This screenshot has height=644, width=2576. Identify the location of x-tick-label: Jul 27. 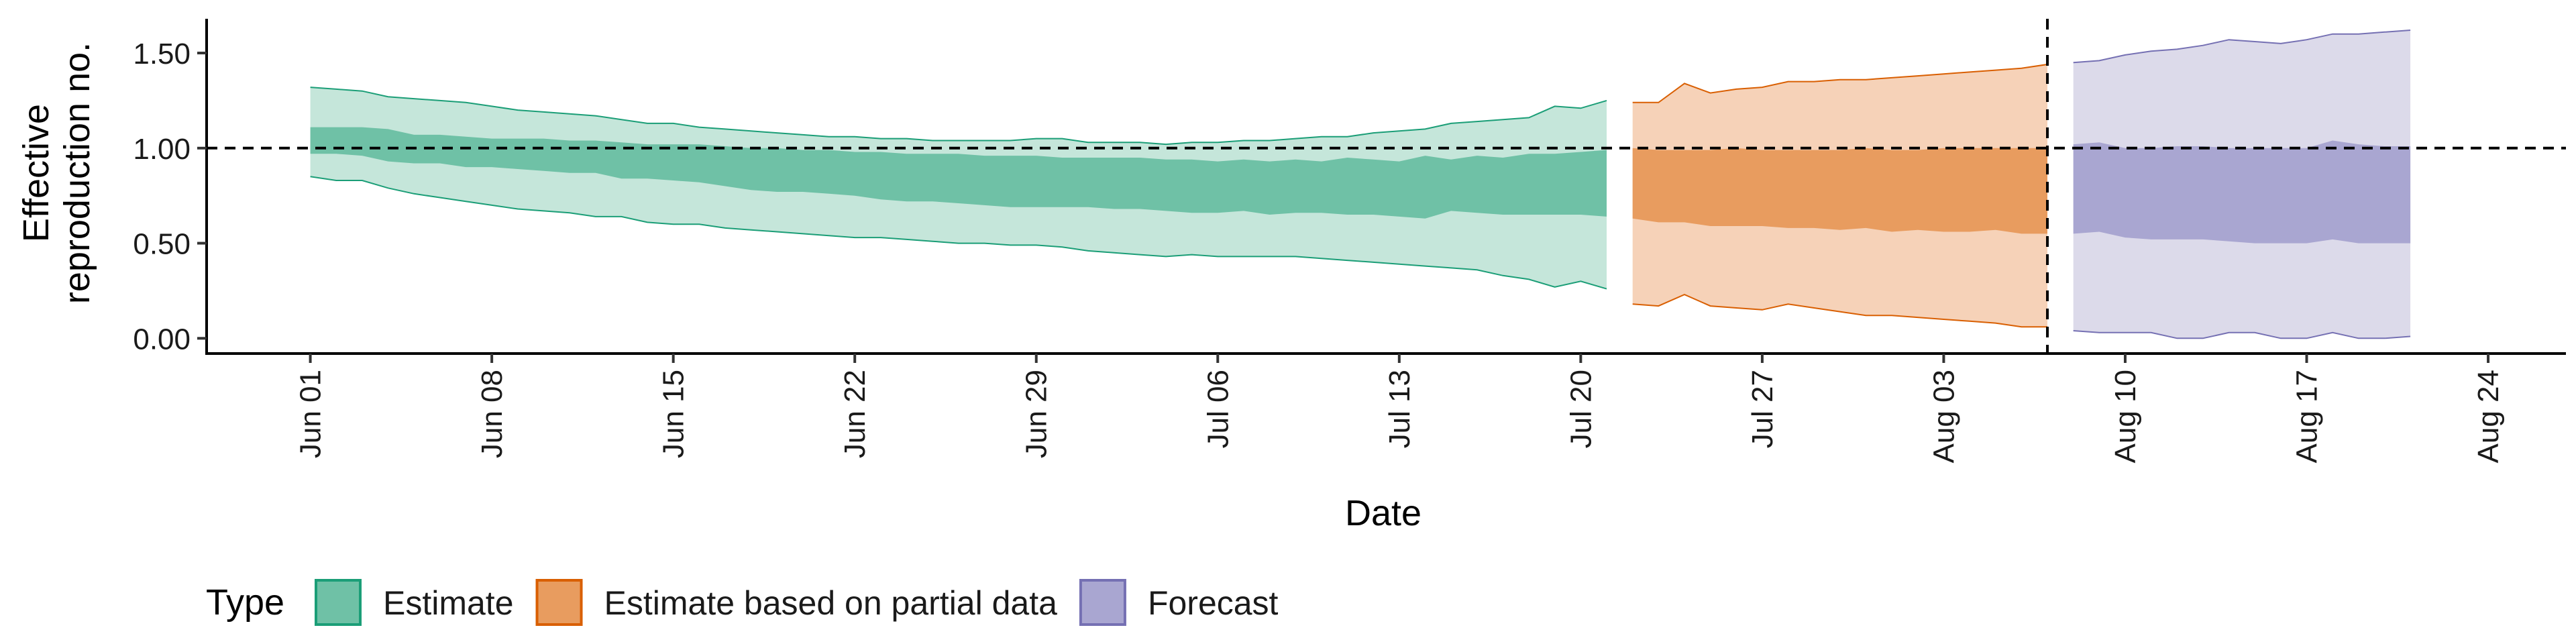
(1762, 409).